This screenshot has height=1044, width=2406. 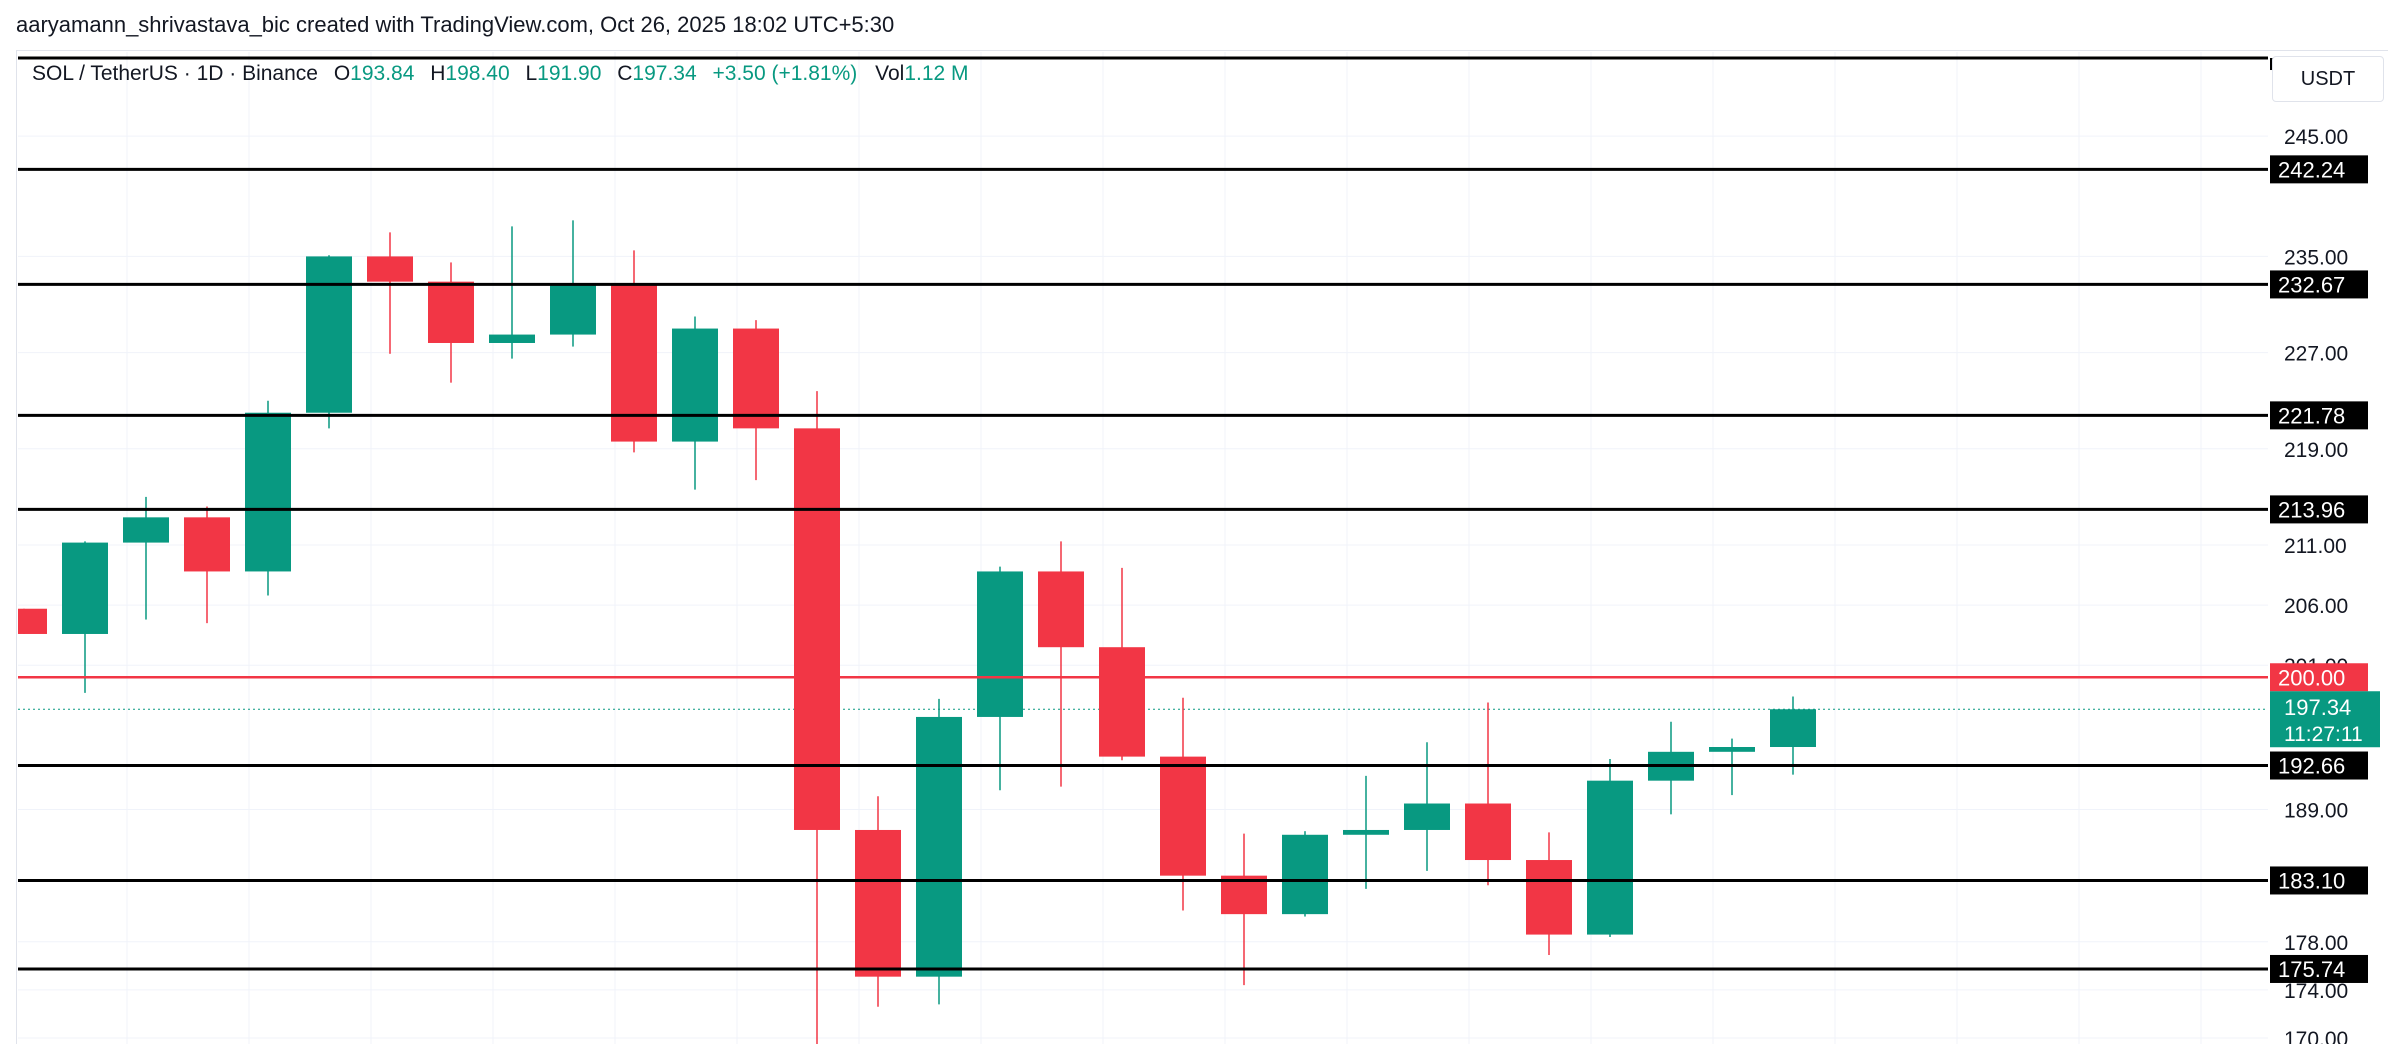 What do you see at coordinates (2328, 79) in the screenshot?
I see `currency-button: USDT` at bounding box center [2328, 79].